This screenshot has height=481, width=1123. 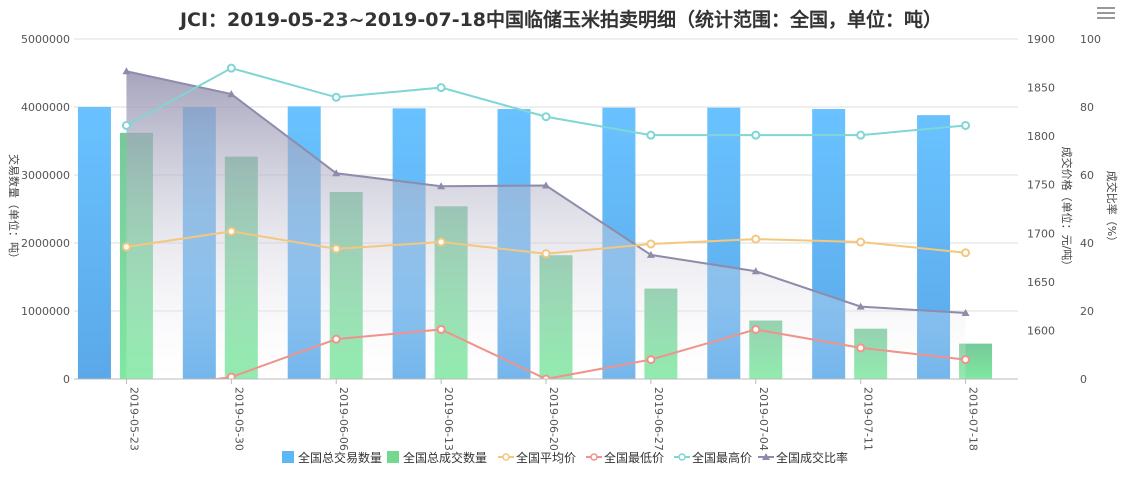 What do you see at coordinates (553, 419) in the screenshot?
I see `x-tick-label: 2019-06-20` at bounding box center [553, 419].